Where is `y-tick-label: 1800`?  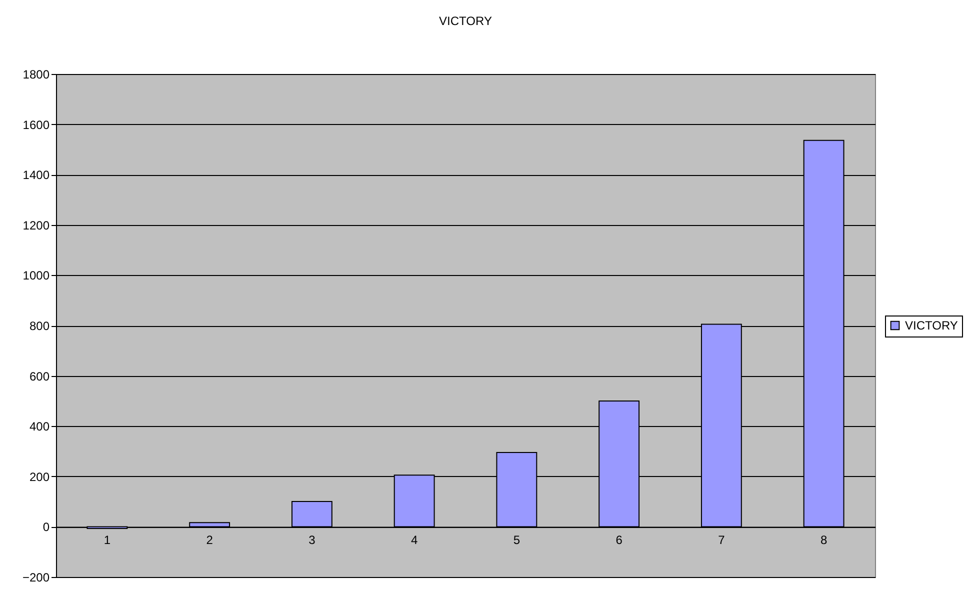
y-tick-label: 1800 is located at coordinates (36, 75).